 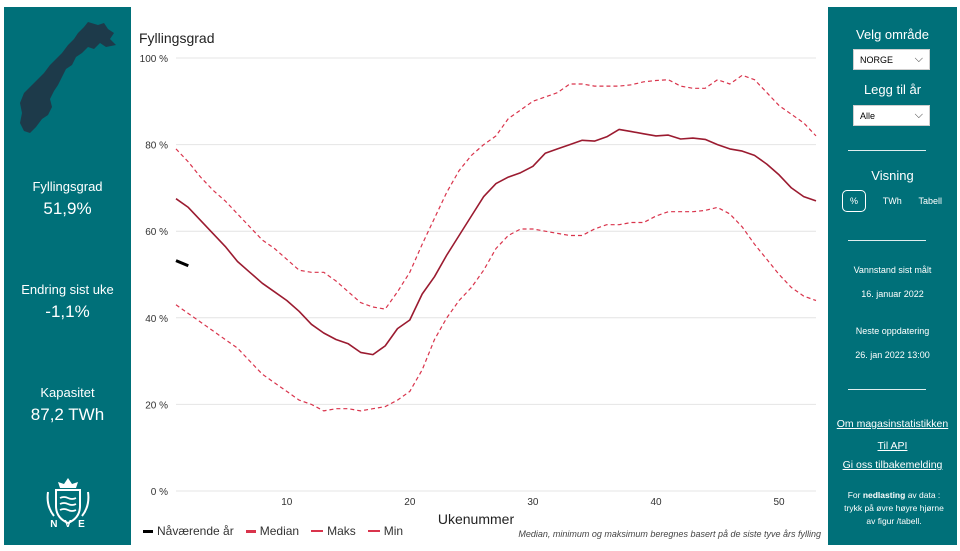 I want to click on x-tick-label: 50, so click(x=780, y=502).